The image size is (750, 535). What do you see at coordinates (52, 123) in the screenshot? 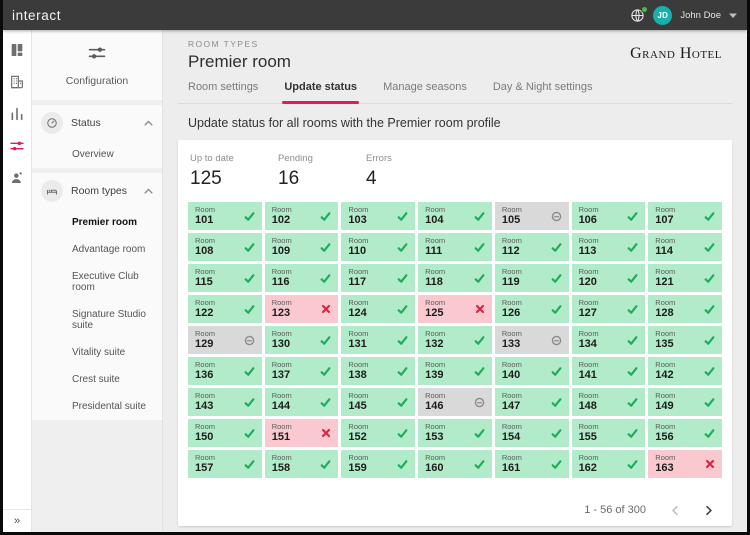
I see `gauge-icon` at bounding box center [52, 123].